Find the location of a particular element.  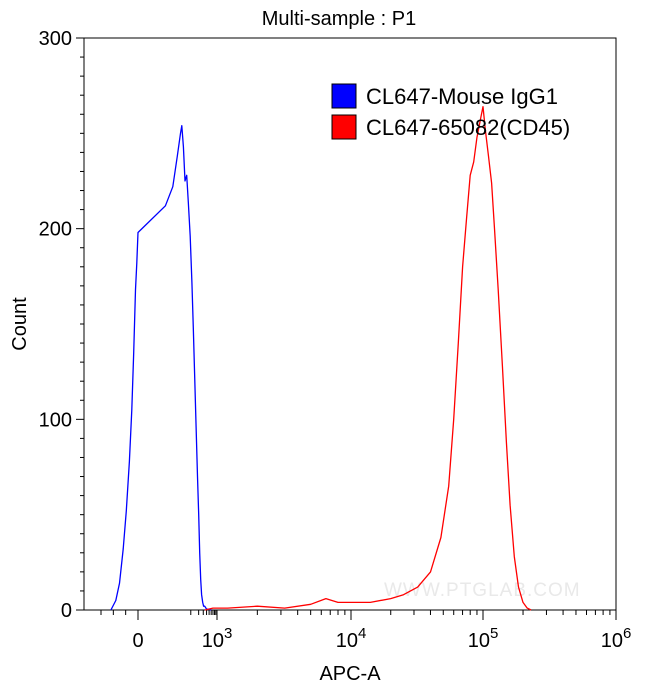

x-tick-label: 0 is located at coordinates (137, 641).